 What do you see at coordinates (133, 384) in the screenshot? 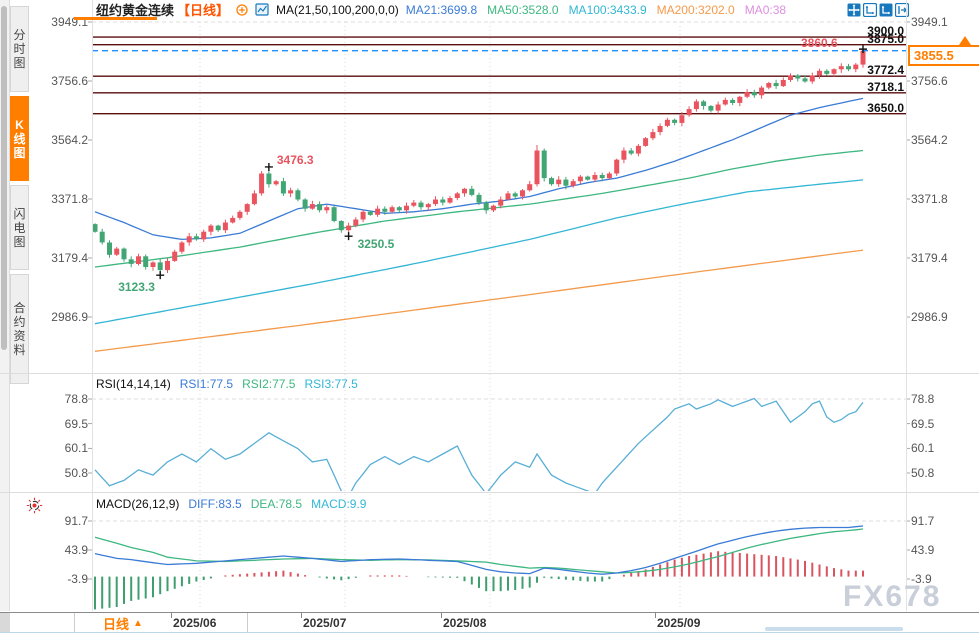
I see `rsi-name-label: RSI(14,14,14)` at bounding box center [133, 384].